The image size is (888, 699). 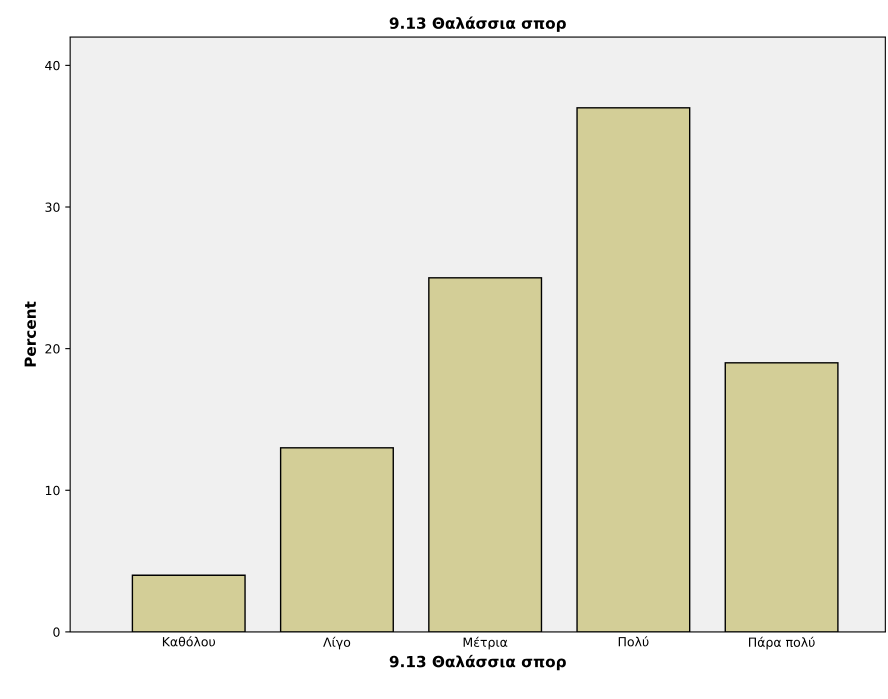 What do you see at coordinates (336, 643) in the screenshot?
I see `x-tick-label: Λίγο` at bounding box center [336, 643].